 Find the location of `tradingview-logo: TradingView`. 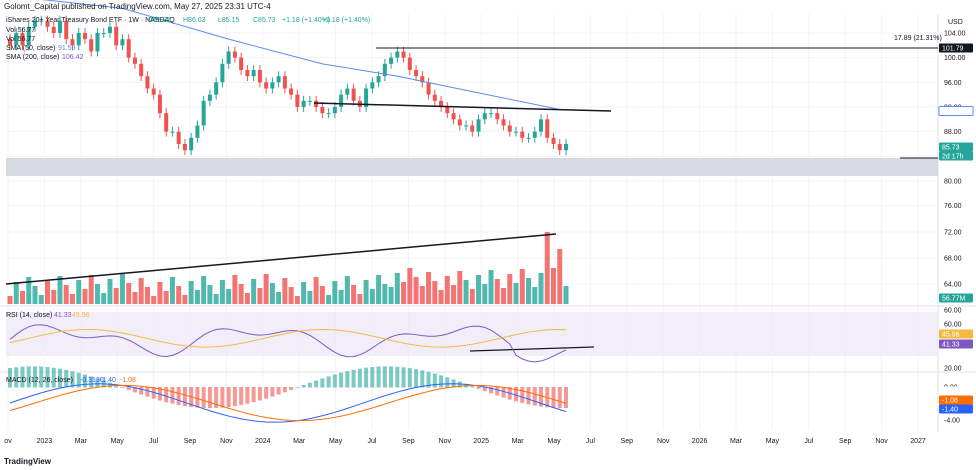

tradingview-logo: TradingView is located at coordinates (27, 461).